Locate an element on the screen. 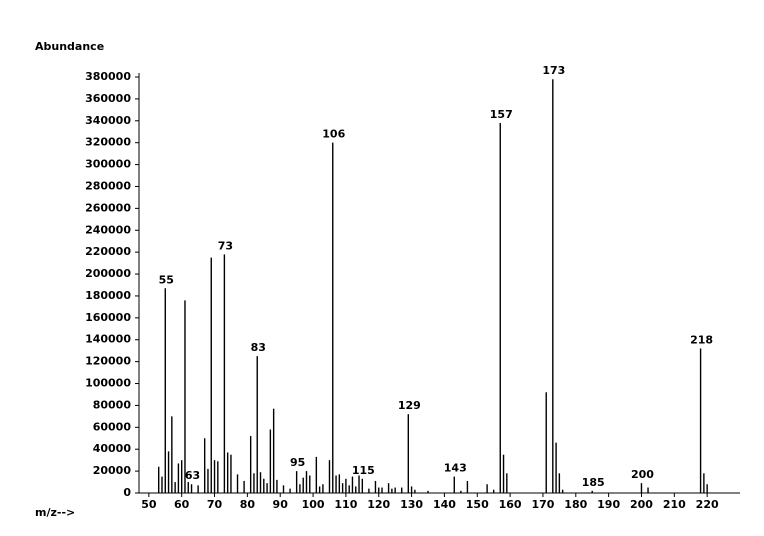 The image size is (764, 536). peak-label: 129 is located at coordinates (409, 405).